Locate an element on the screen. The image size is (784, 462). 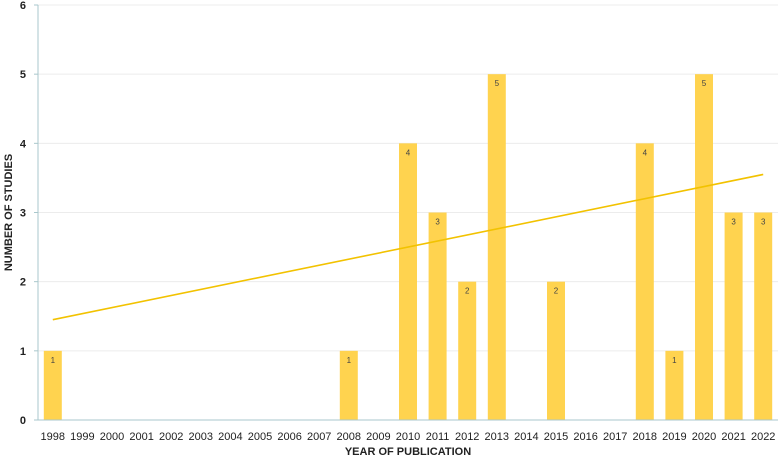
x-tick-label: 2007 is located at coordinates (319, 437).